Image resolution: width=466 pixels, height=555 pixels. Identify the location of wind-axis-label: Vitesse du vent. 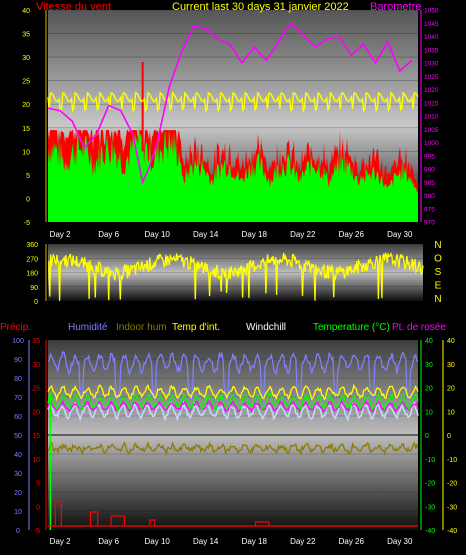
(73, 7).